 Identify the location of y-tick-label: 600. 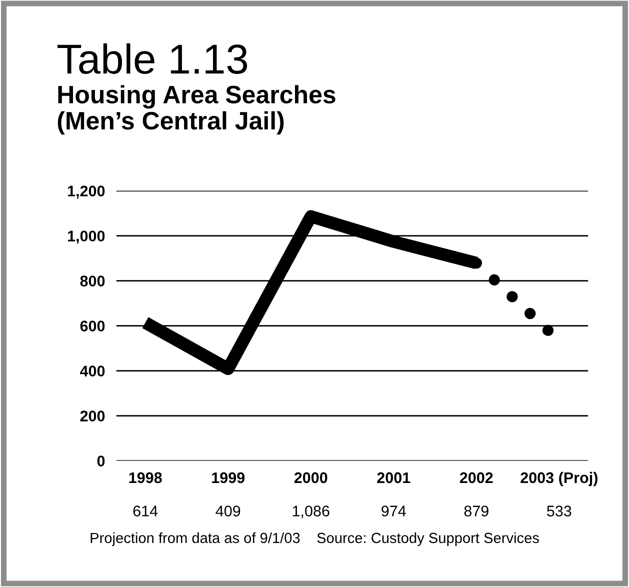
(92, 326).